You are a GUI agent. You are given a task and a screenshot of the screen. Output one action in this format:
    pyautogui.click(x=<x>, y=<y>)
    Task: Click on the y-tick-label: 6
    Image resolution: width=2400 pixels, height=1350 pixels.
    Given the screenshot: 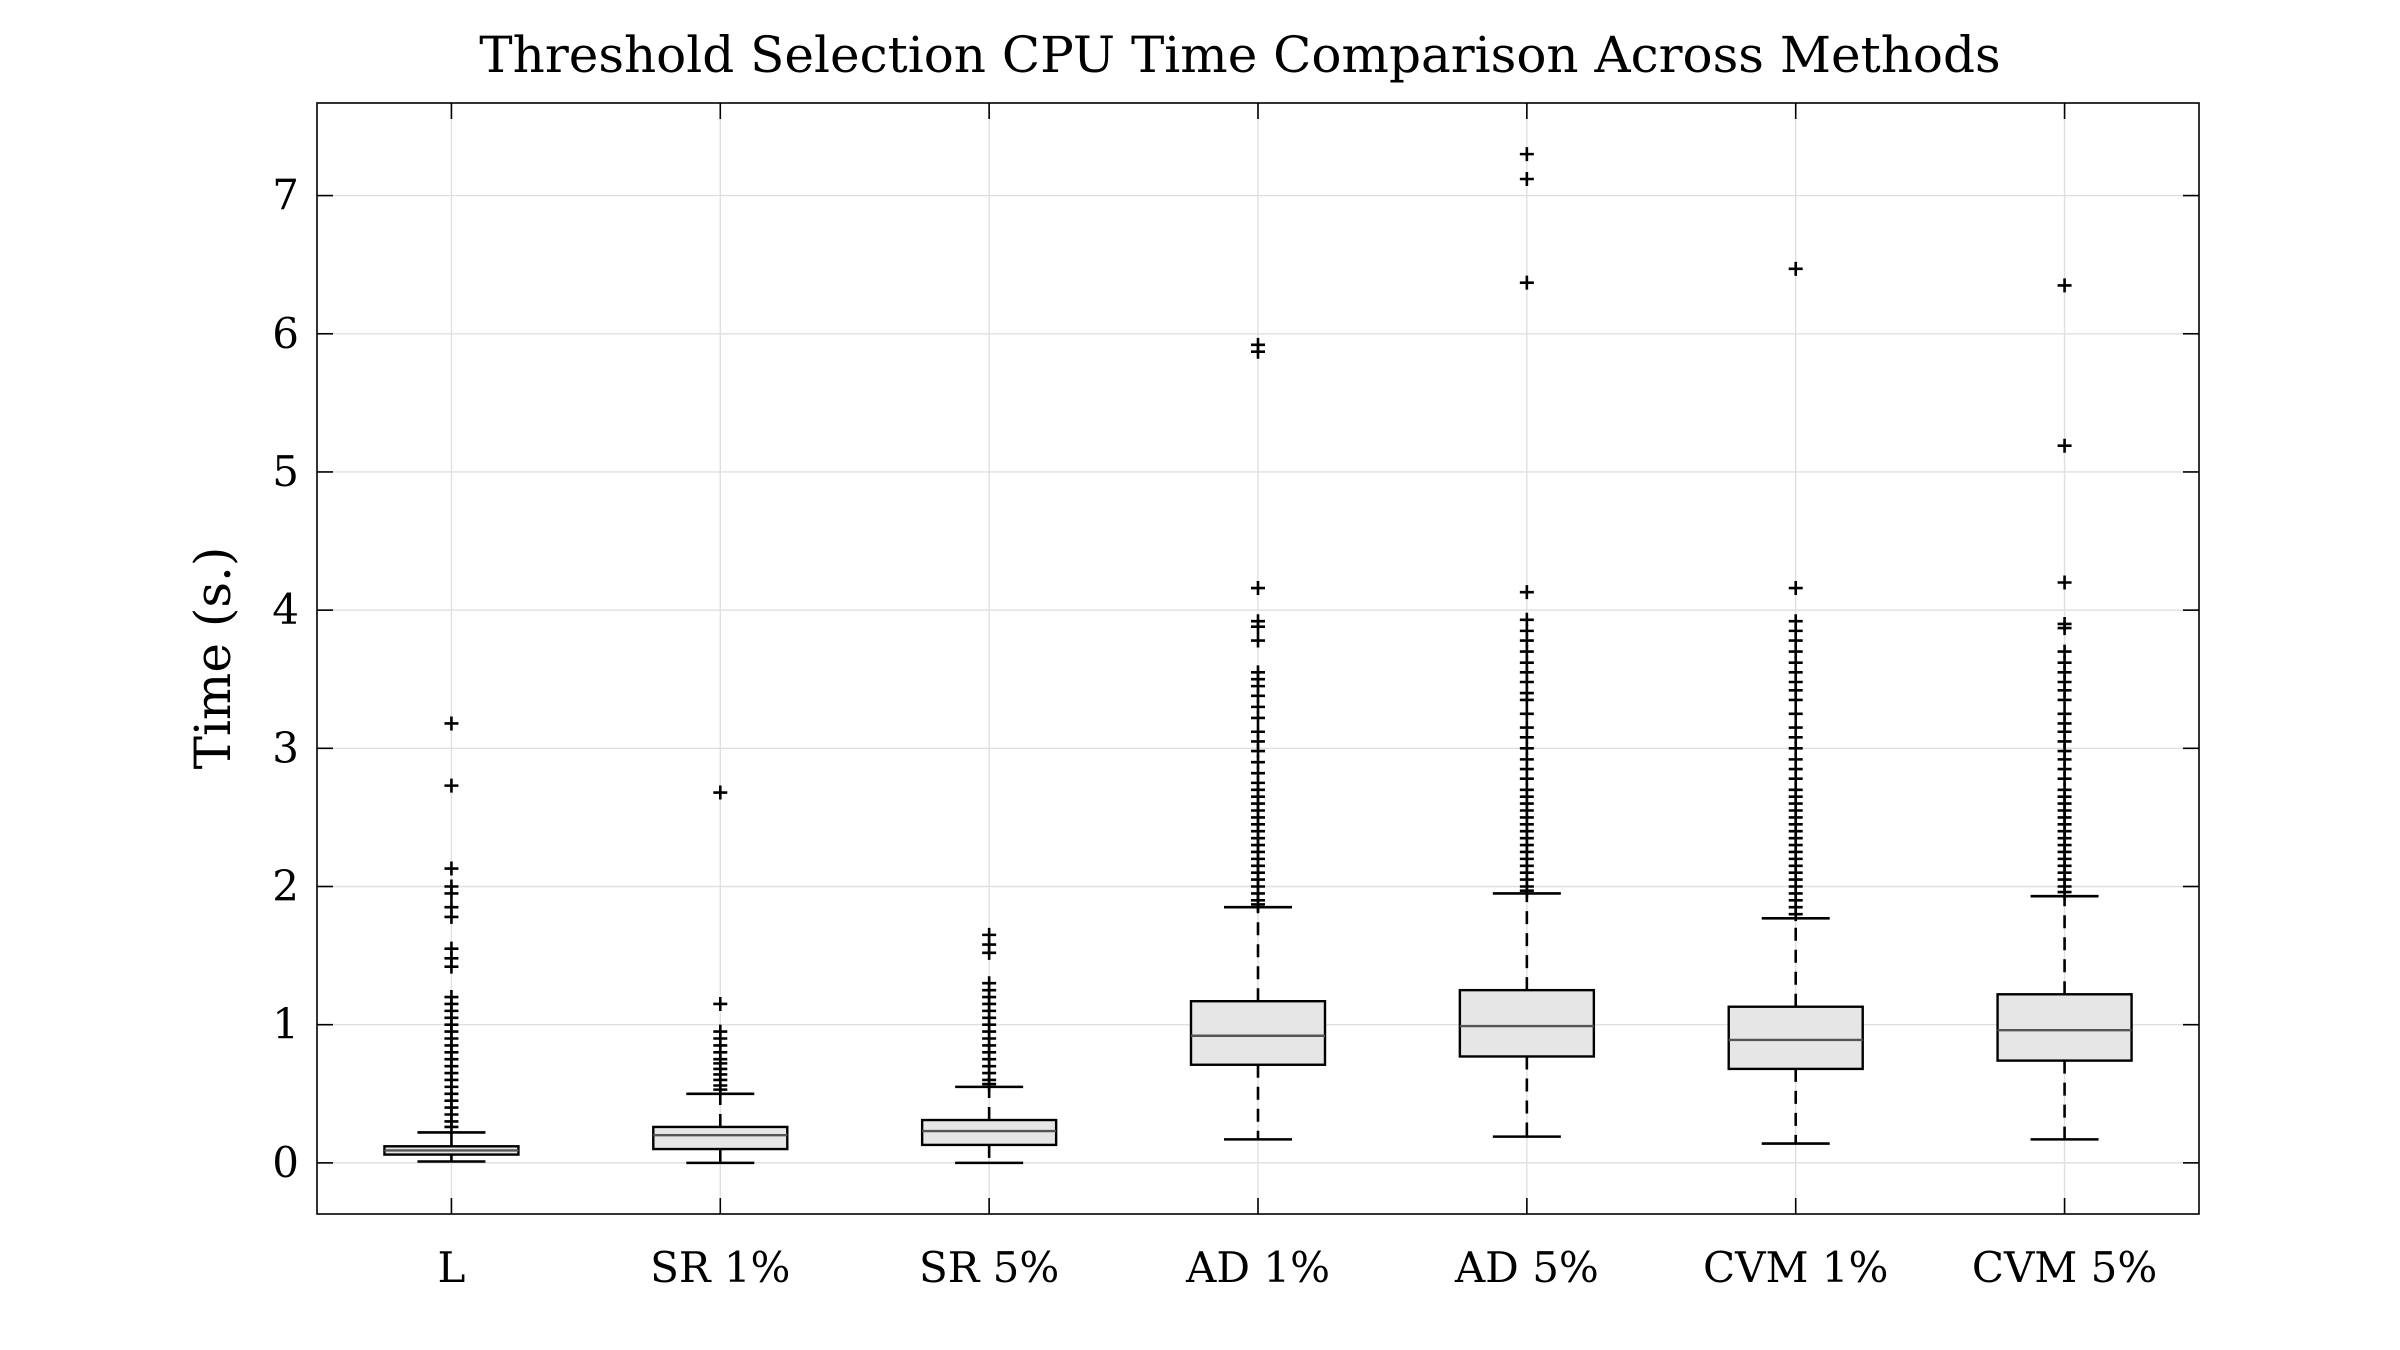 What is the action you would take?
    pyautogui.click(x=285, y=333)
    